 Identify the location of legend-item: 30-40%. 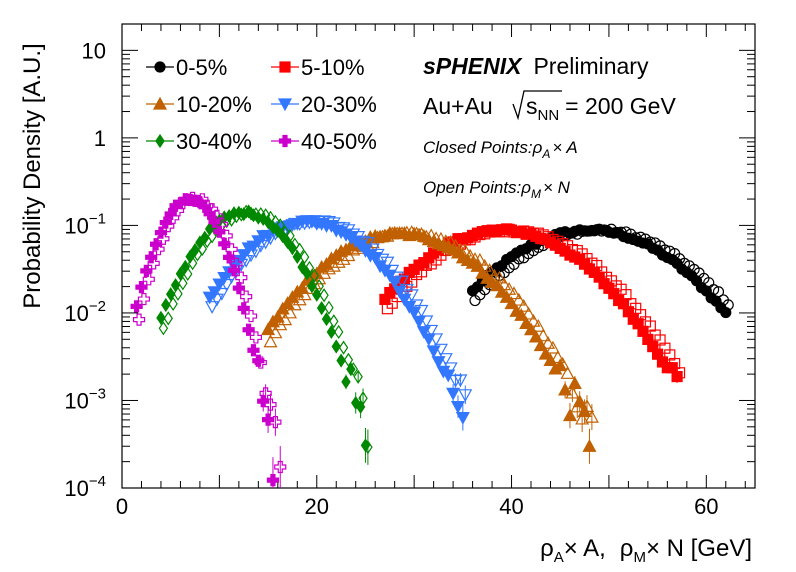
(199, 141).